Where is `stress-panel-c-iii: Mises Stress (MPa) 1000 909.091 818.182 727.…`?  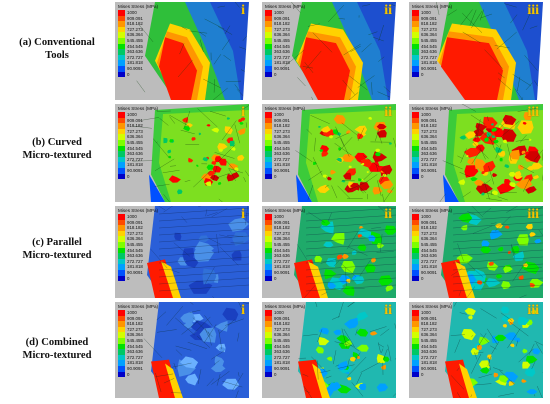 stress-panel-c-iii: Mises Stress (MPa) 1000 909.091 818.182 727.… is located at coordinates (476, 252).